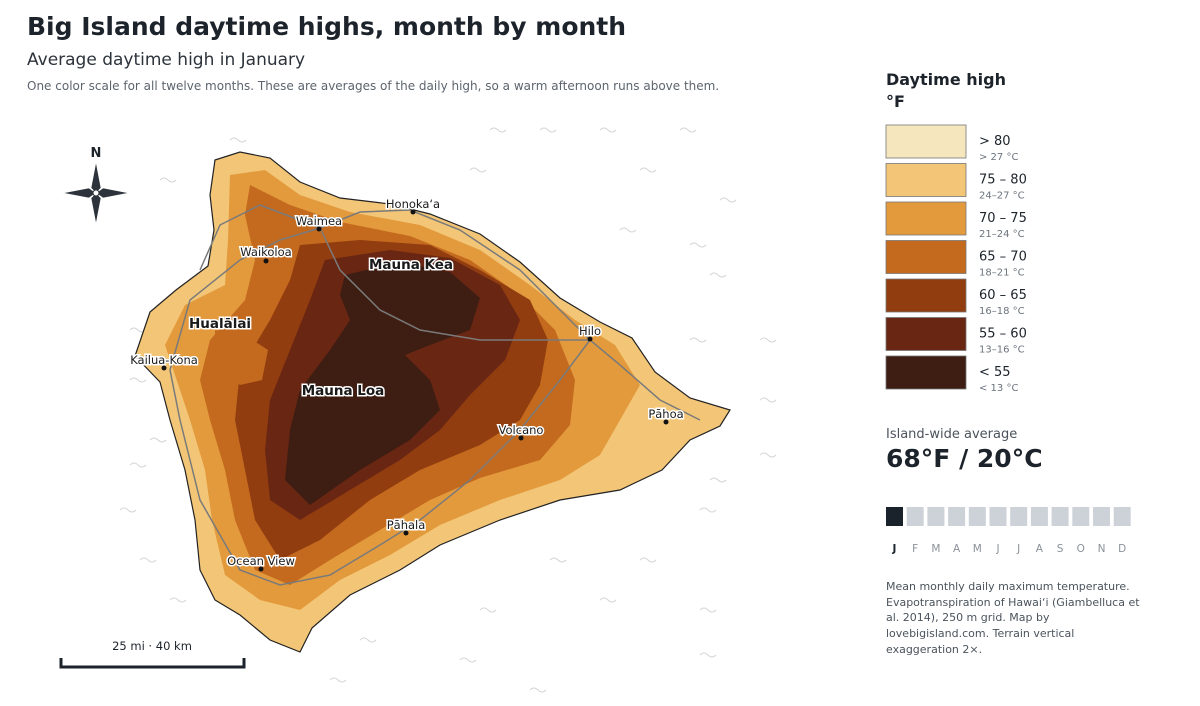 This screenshot has width=1200, height=706. What do you see at coordinates (96, 185) in the screenshot?
I see `compass: N` at bounding box center [96, 185].